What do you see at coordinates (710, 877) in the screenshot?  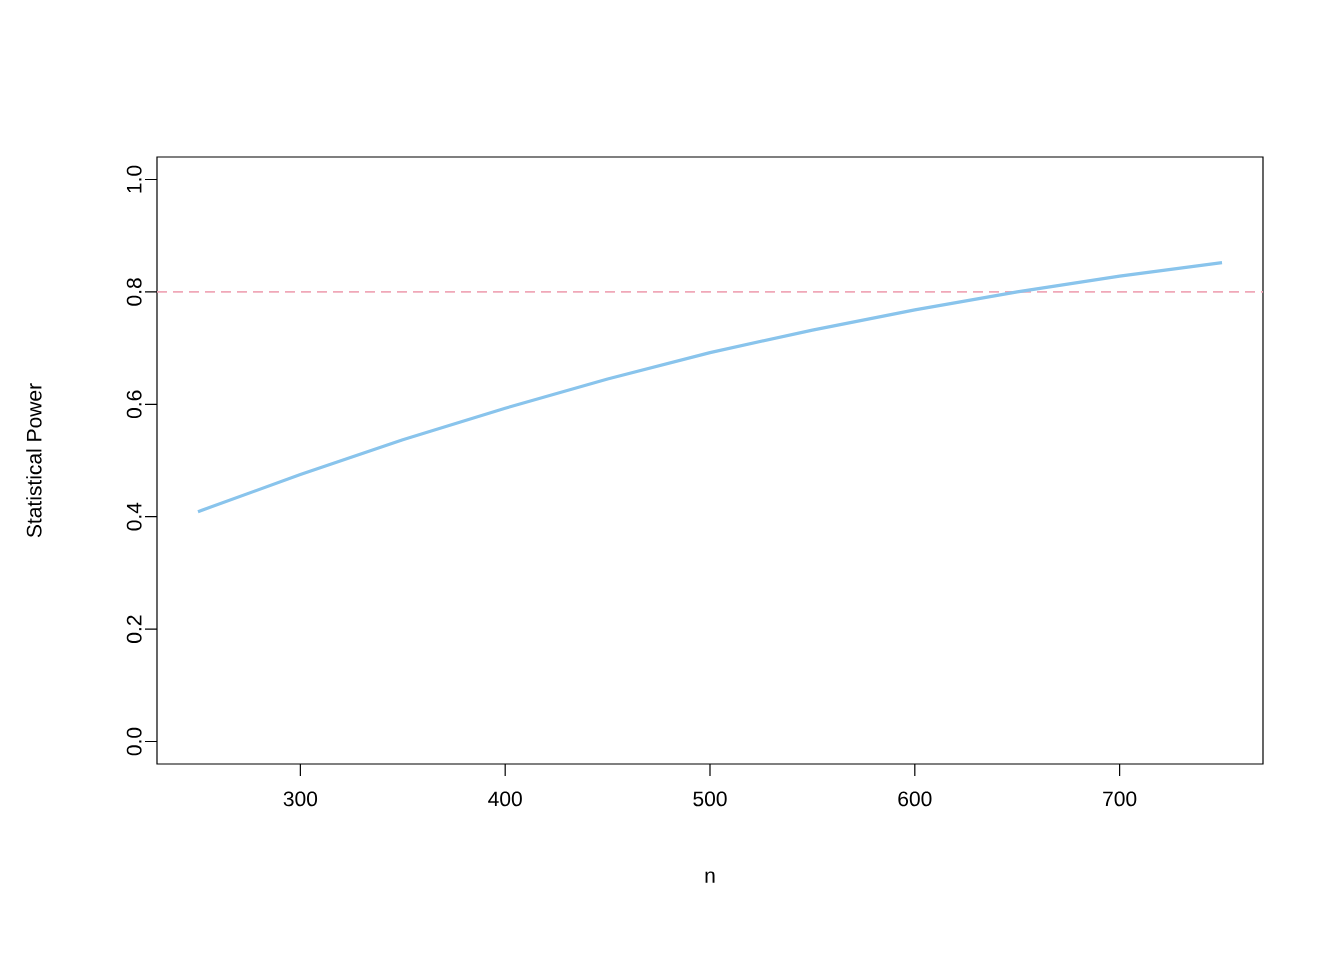 I see `x-axis-title: n` at bounding box center [710, 877].